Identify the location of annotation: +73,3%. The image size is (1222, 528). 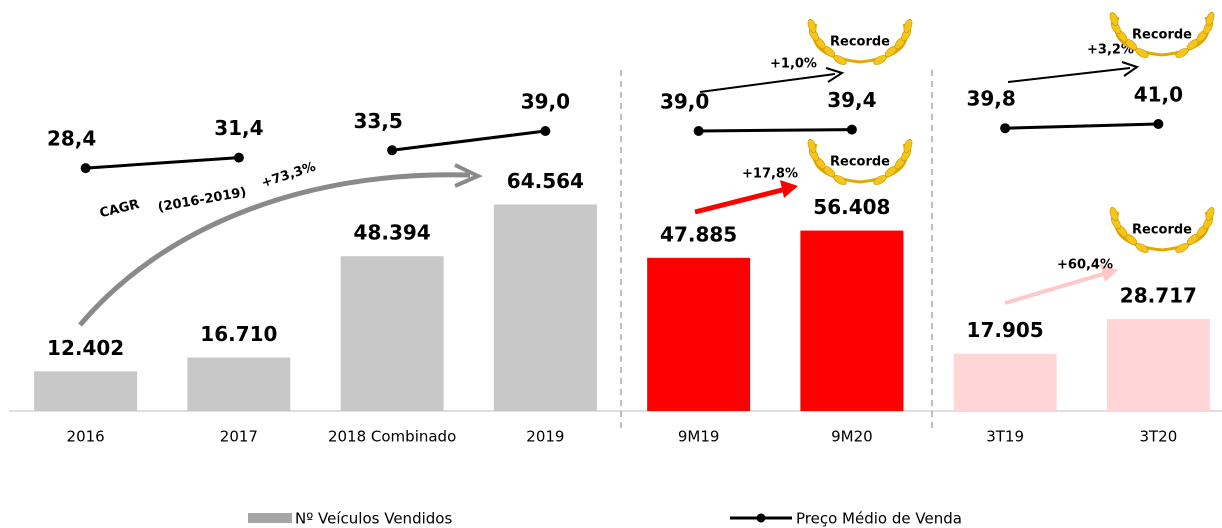
(289, 176).